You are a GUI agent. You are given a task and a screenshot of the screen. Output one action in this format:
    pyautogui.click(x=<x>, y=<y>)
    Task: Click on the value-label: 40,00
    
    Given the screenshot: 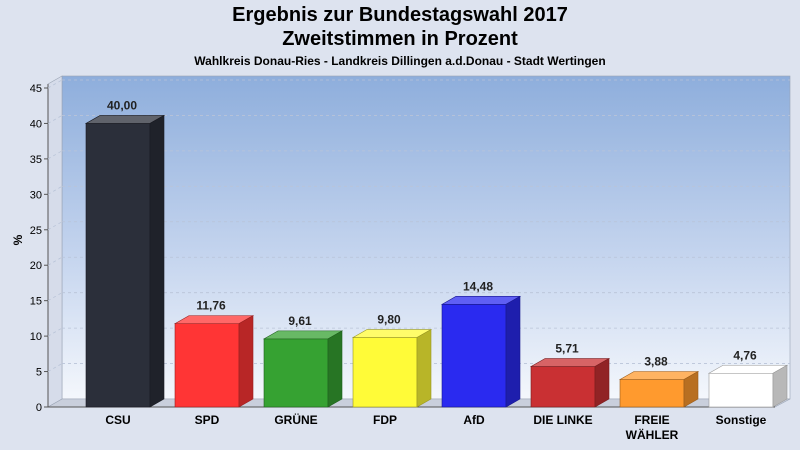 What is the action you would take?
    pyautogui.click(x=122, y=105)
    